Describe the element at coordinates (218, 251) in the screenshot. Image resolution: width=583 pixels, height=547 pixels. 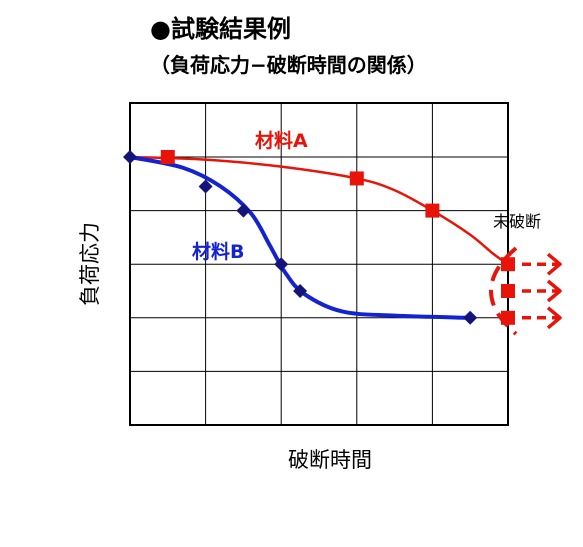
I see `series-label-b: 材料B` at that location.